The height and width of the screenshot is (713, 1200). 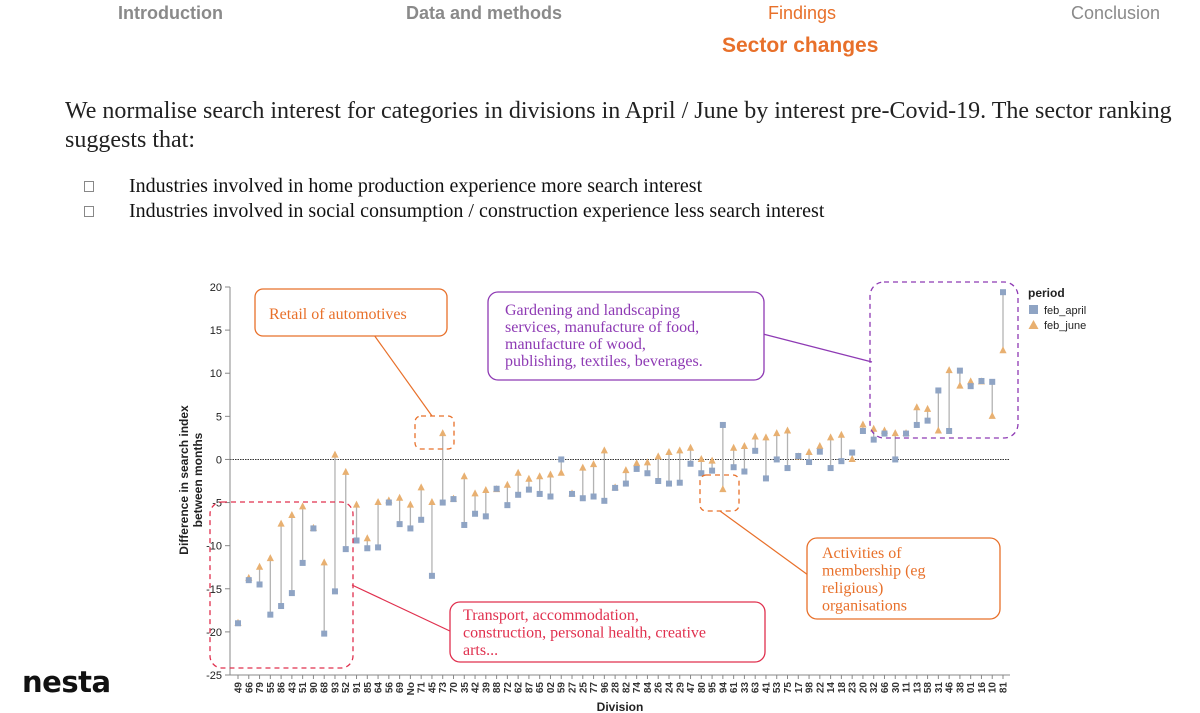 What do you see at coordinates (594, 688) in the screenshot?
I see `x-tick-label: 77` at bounding box center [594, 688].